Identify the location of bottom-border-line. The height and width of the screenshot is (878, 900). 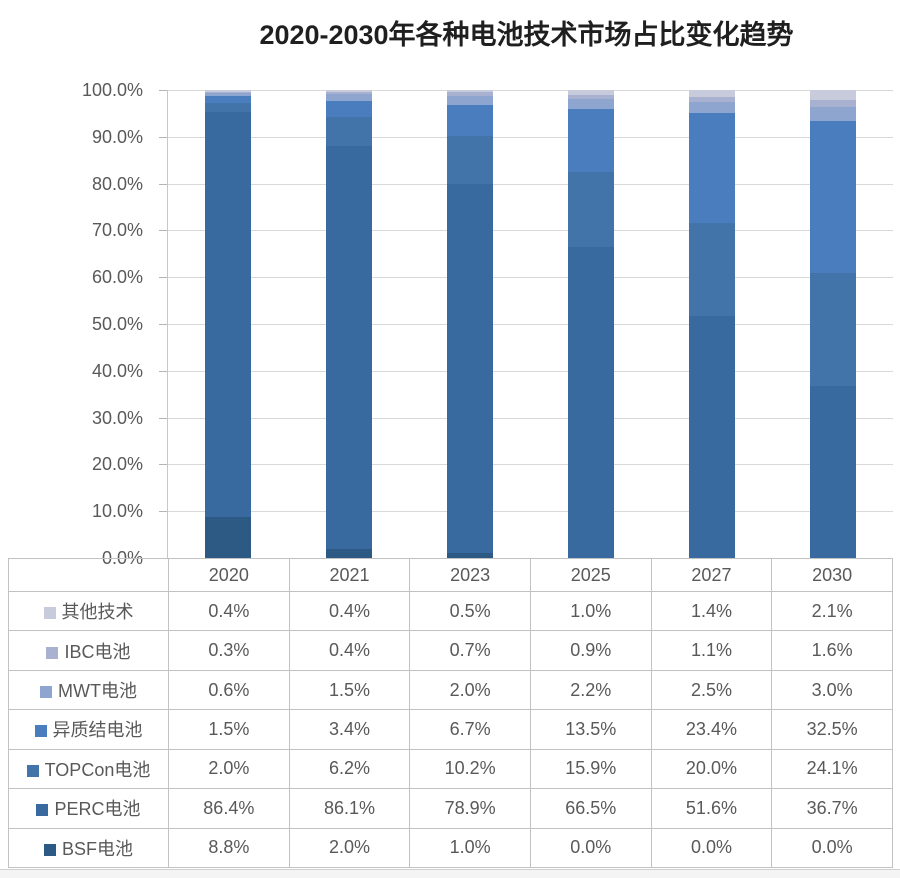
(450, 869).